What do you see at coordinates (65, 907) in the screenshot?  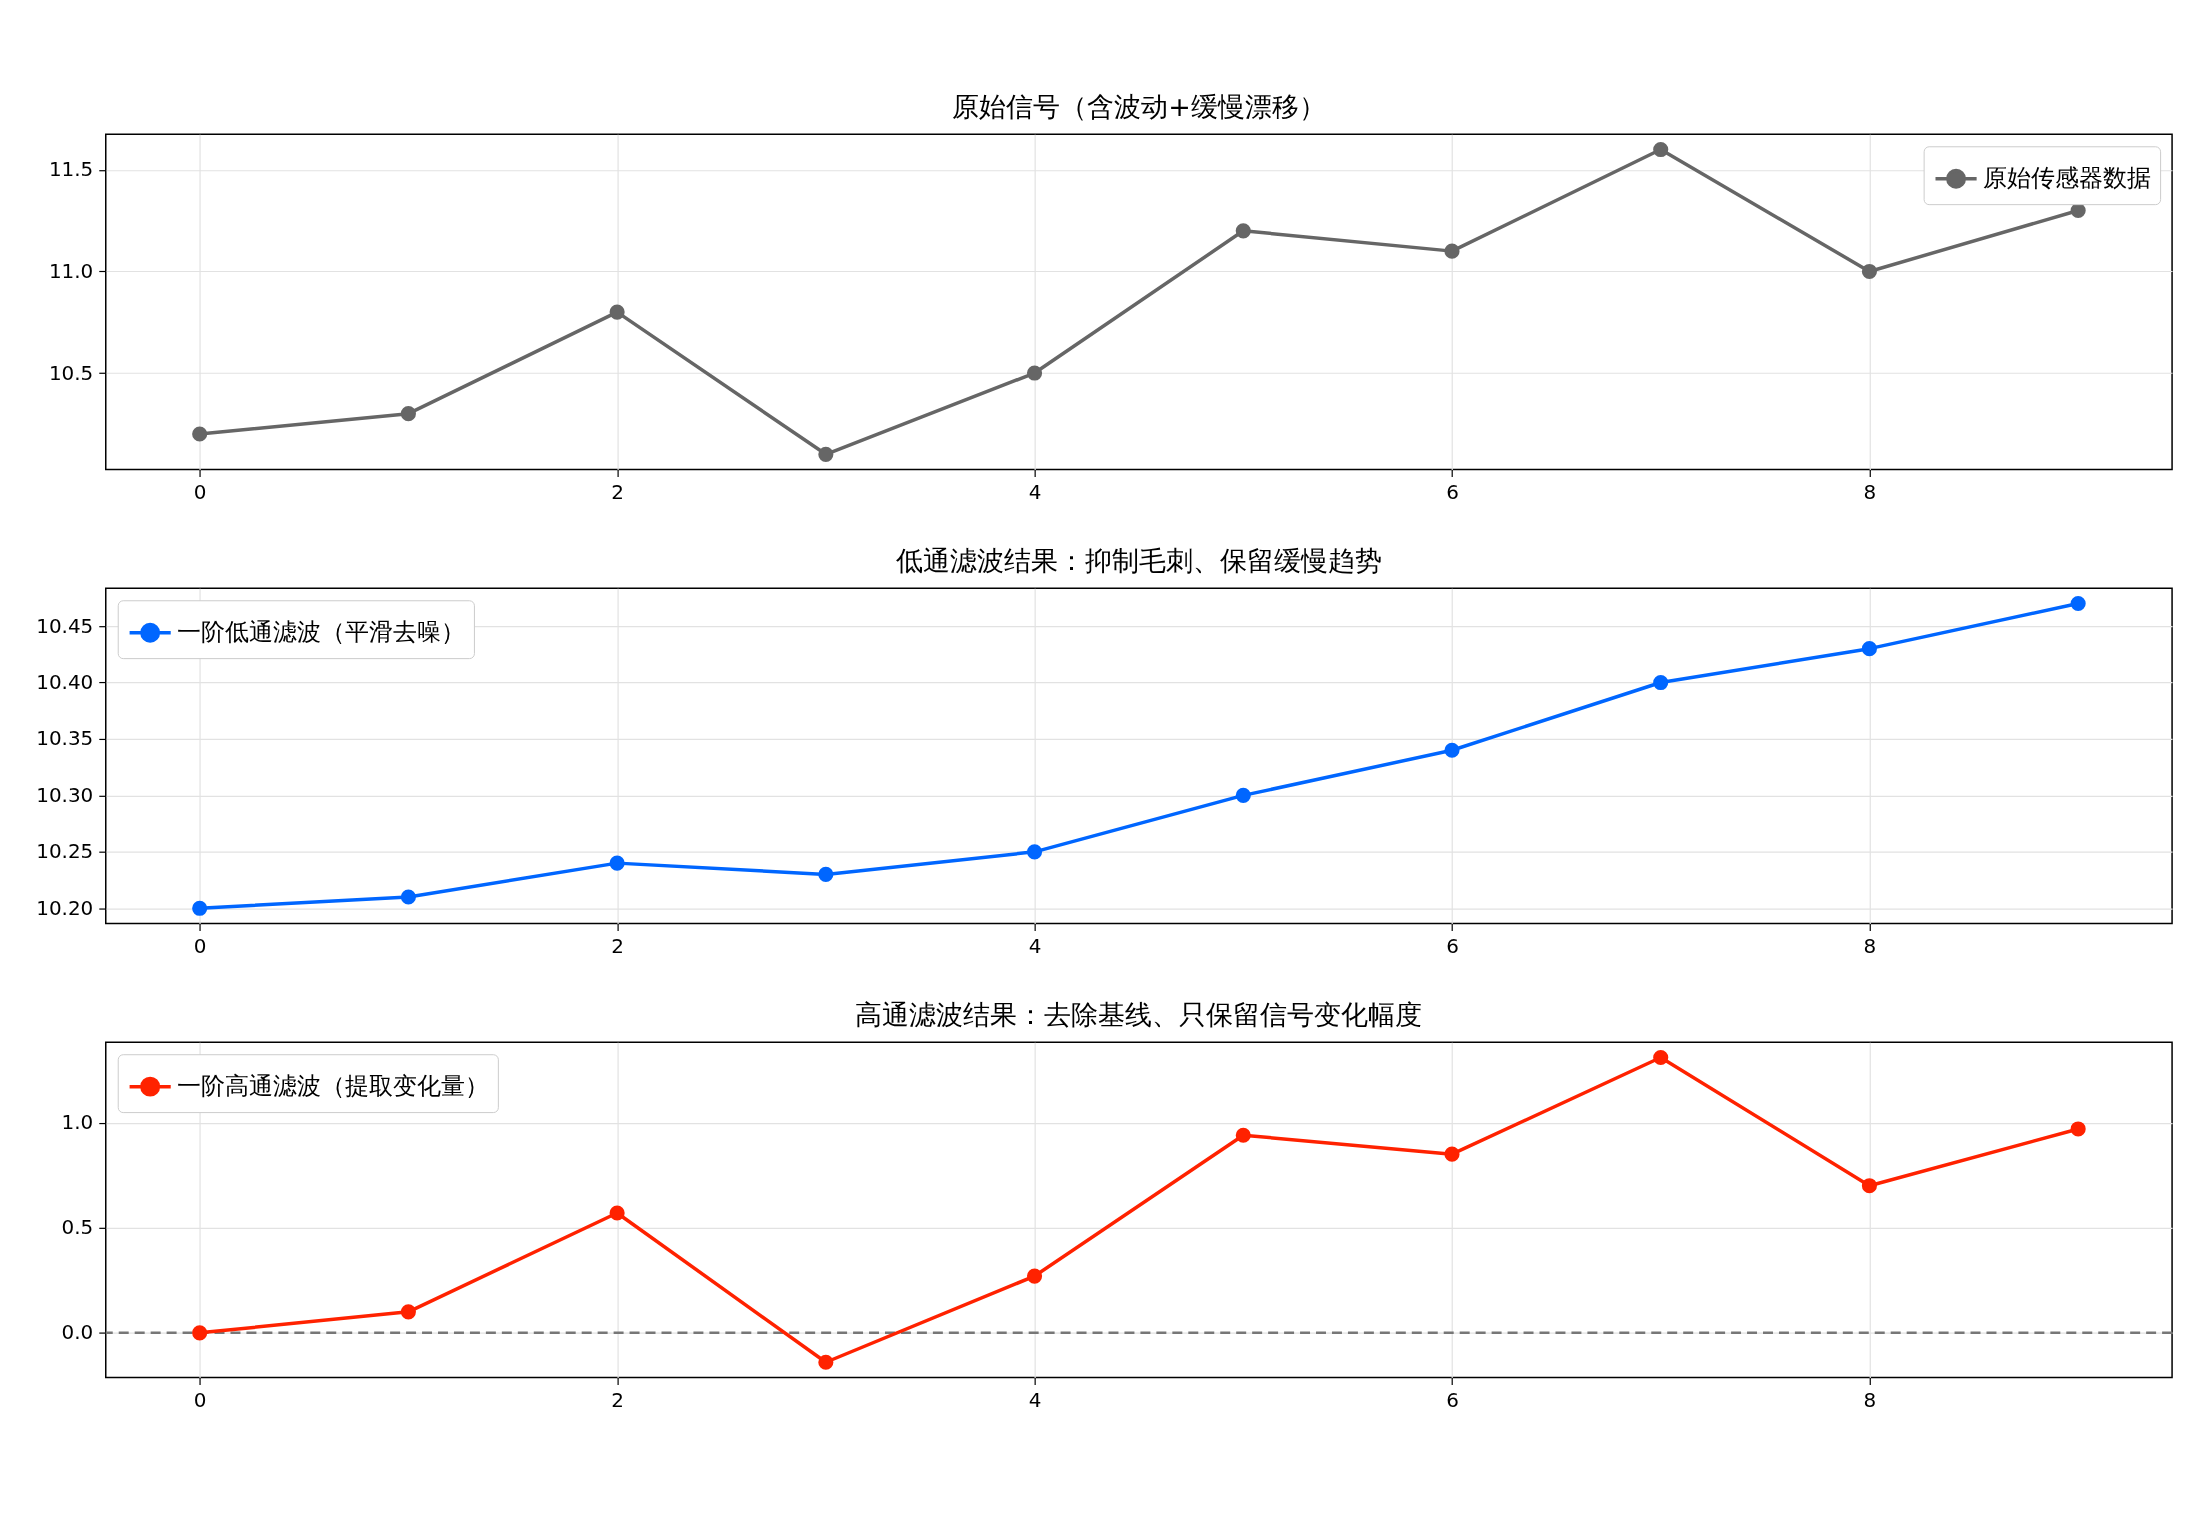 I see `y-tick-label: 10.20` at bounding box center [65, 907].